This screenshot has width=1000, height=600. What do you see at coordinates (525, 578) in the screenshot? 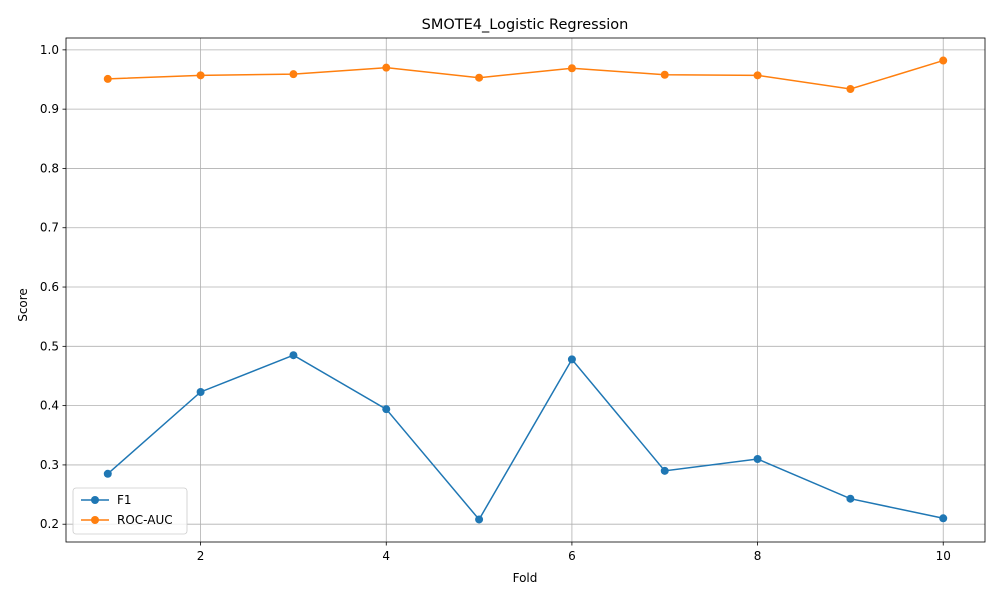
I see `x-axis-label: Fold` at bounding box center [525, 578].